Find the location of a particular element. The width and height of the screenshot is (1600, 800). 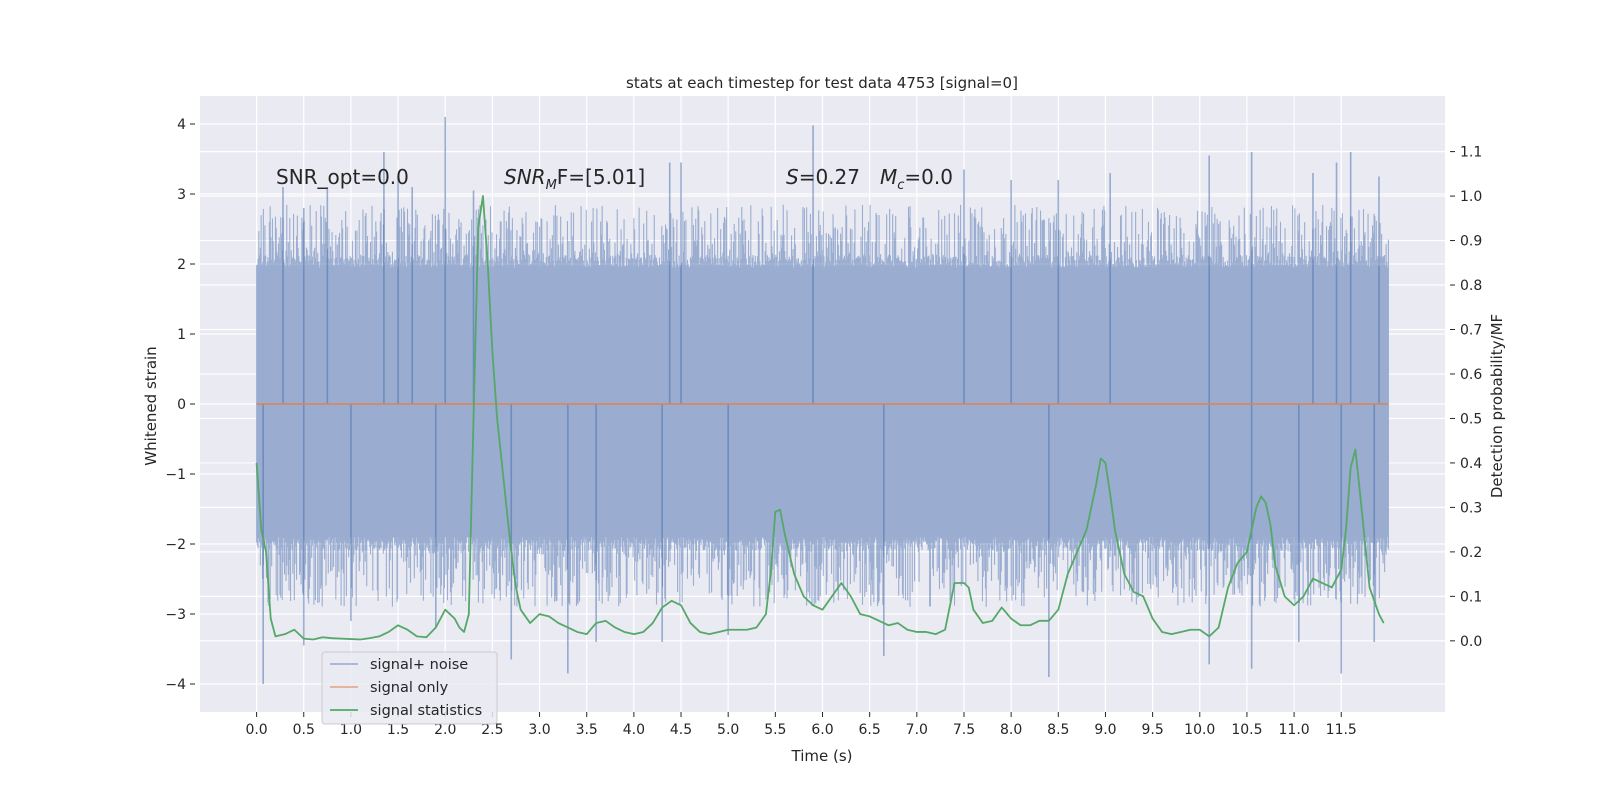

y2-tick-label: 0.7 is located at coordinates (1471, 331).